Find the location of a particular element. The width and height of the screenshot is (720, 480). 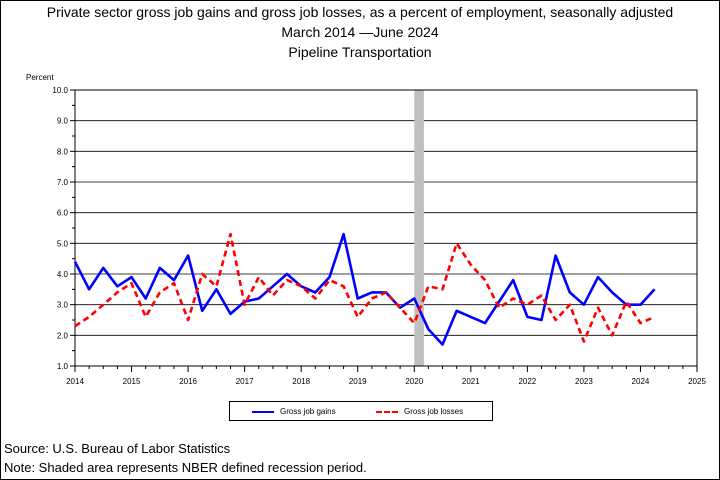

x-tick-label: 2023 is located at coordinates (584, 381).